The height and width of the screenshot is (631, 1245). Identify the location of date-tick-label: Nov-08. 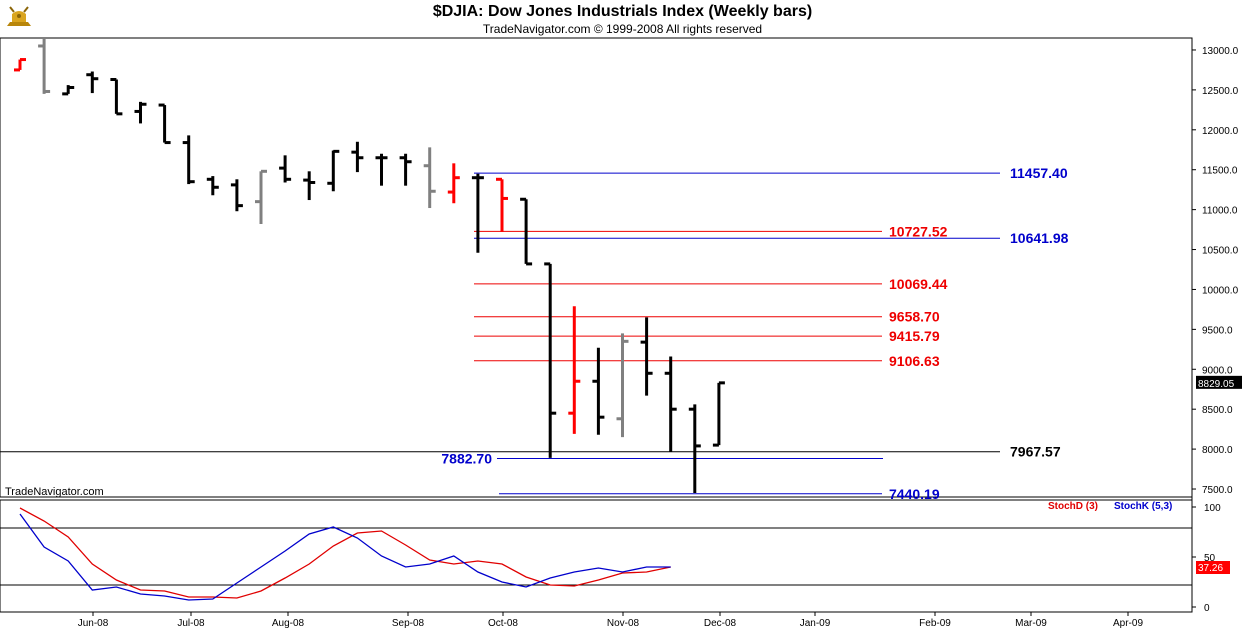
(623, 623).